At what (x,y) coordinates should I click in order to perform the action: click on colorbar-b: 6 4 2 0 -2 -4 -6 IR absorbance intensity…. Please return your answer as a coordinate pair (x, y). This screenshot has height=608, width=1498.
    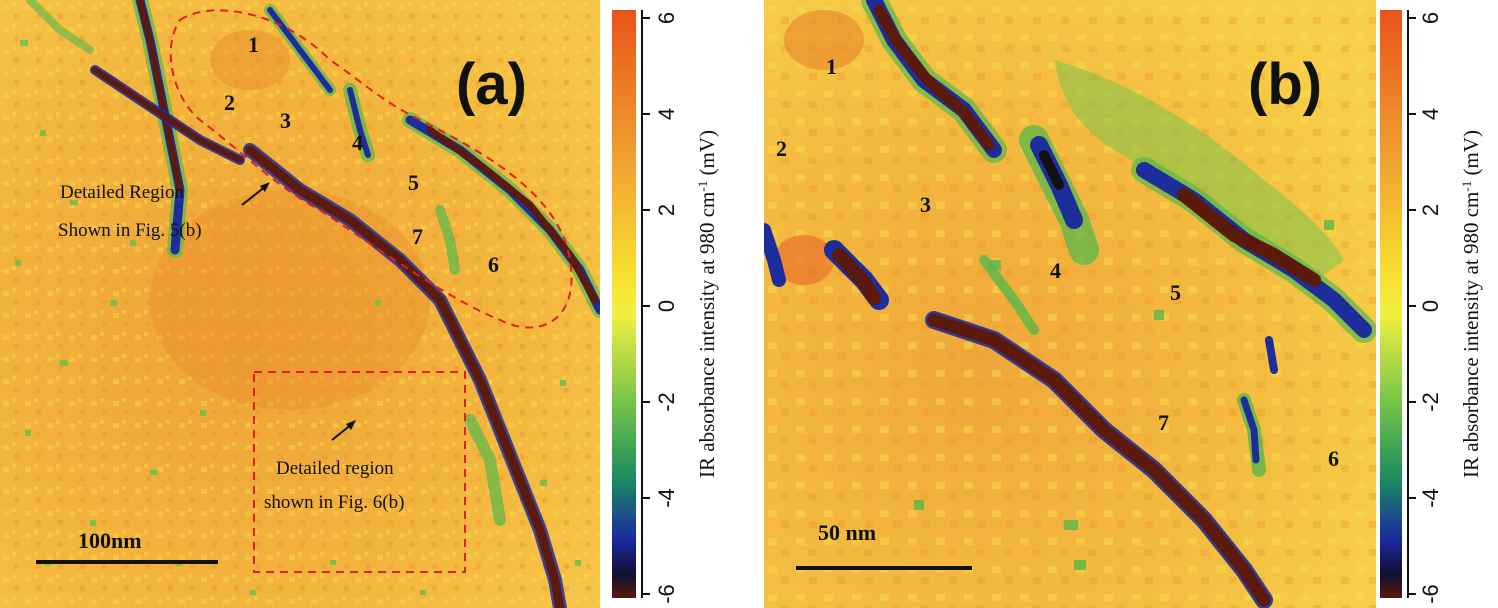
    Looking at the image, I should click on (1438, 304).